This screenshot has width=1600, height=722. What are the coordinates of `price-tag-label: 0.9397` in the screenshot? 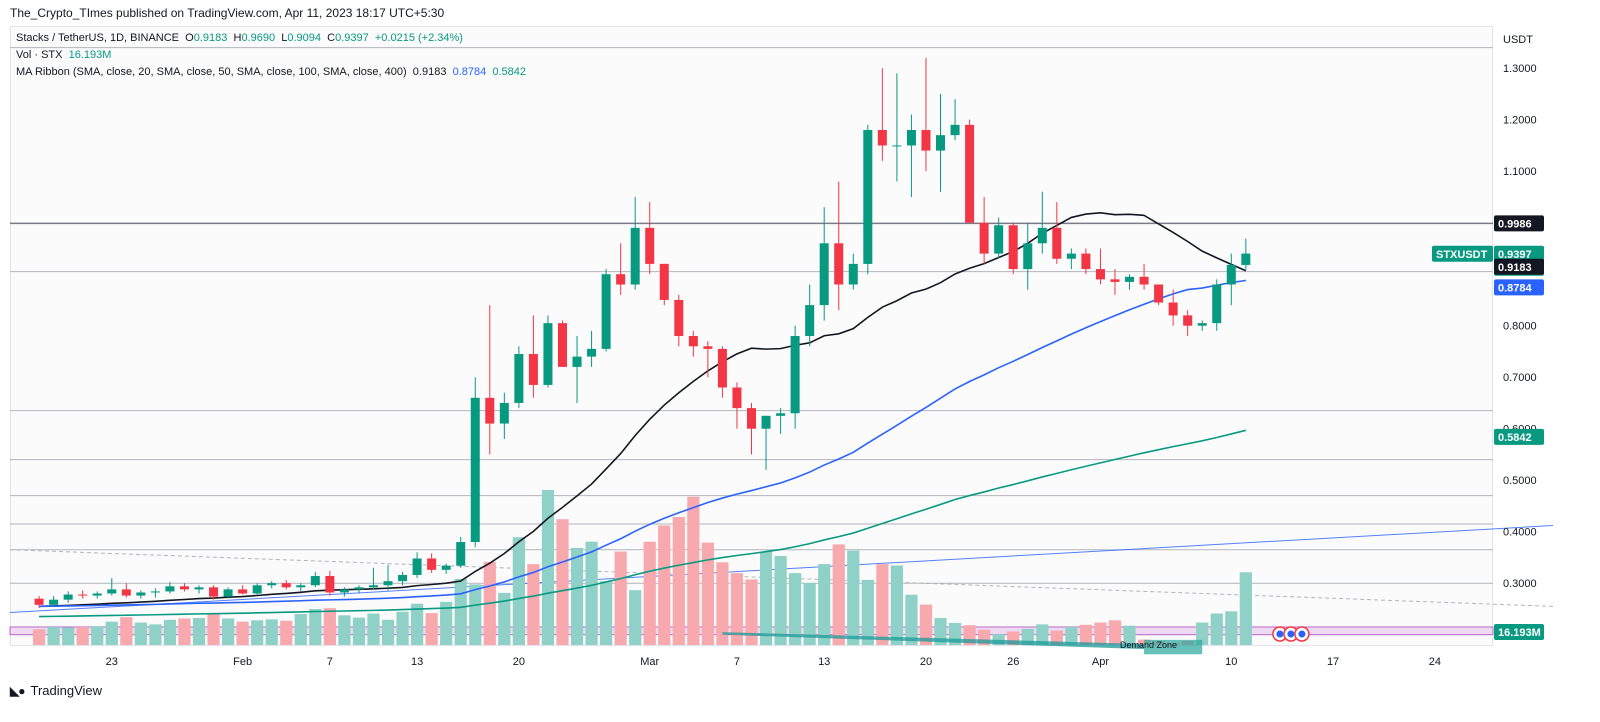 It's located at (1515, 255).